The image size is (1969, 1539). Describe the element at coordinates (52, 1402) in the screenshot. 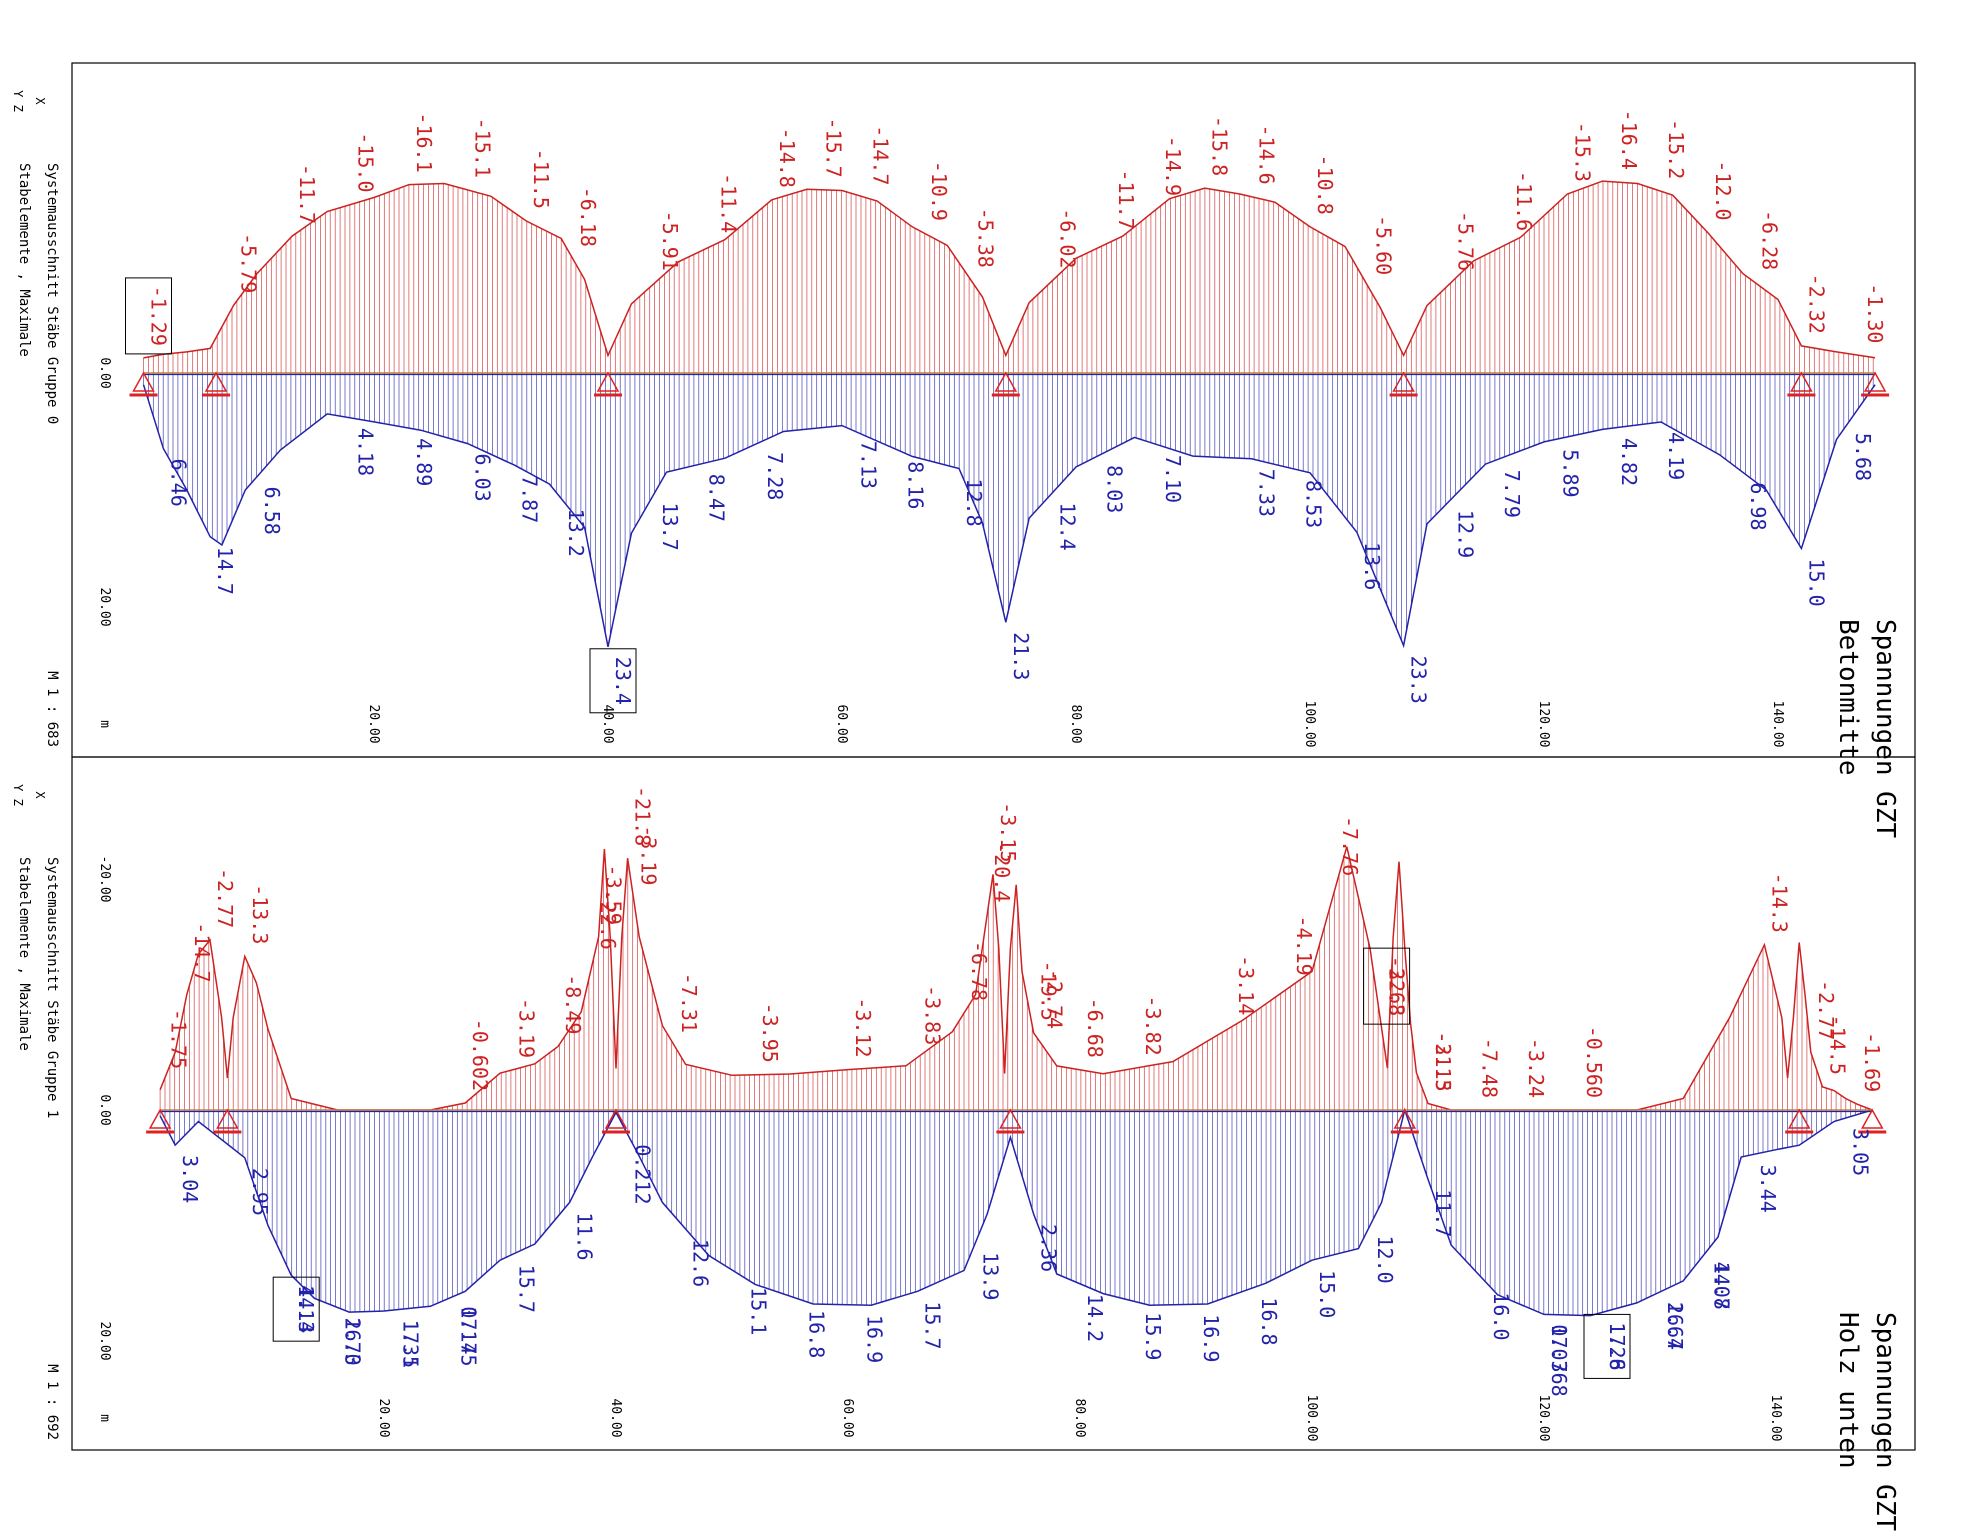

I see `scale-label: M 1 : 692` at that location.